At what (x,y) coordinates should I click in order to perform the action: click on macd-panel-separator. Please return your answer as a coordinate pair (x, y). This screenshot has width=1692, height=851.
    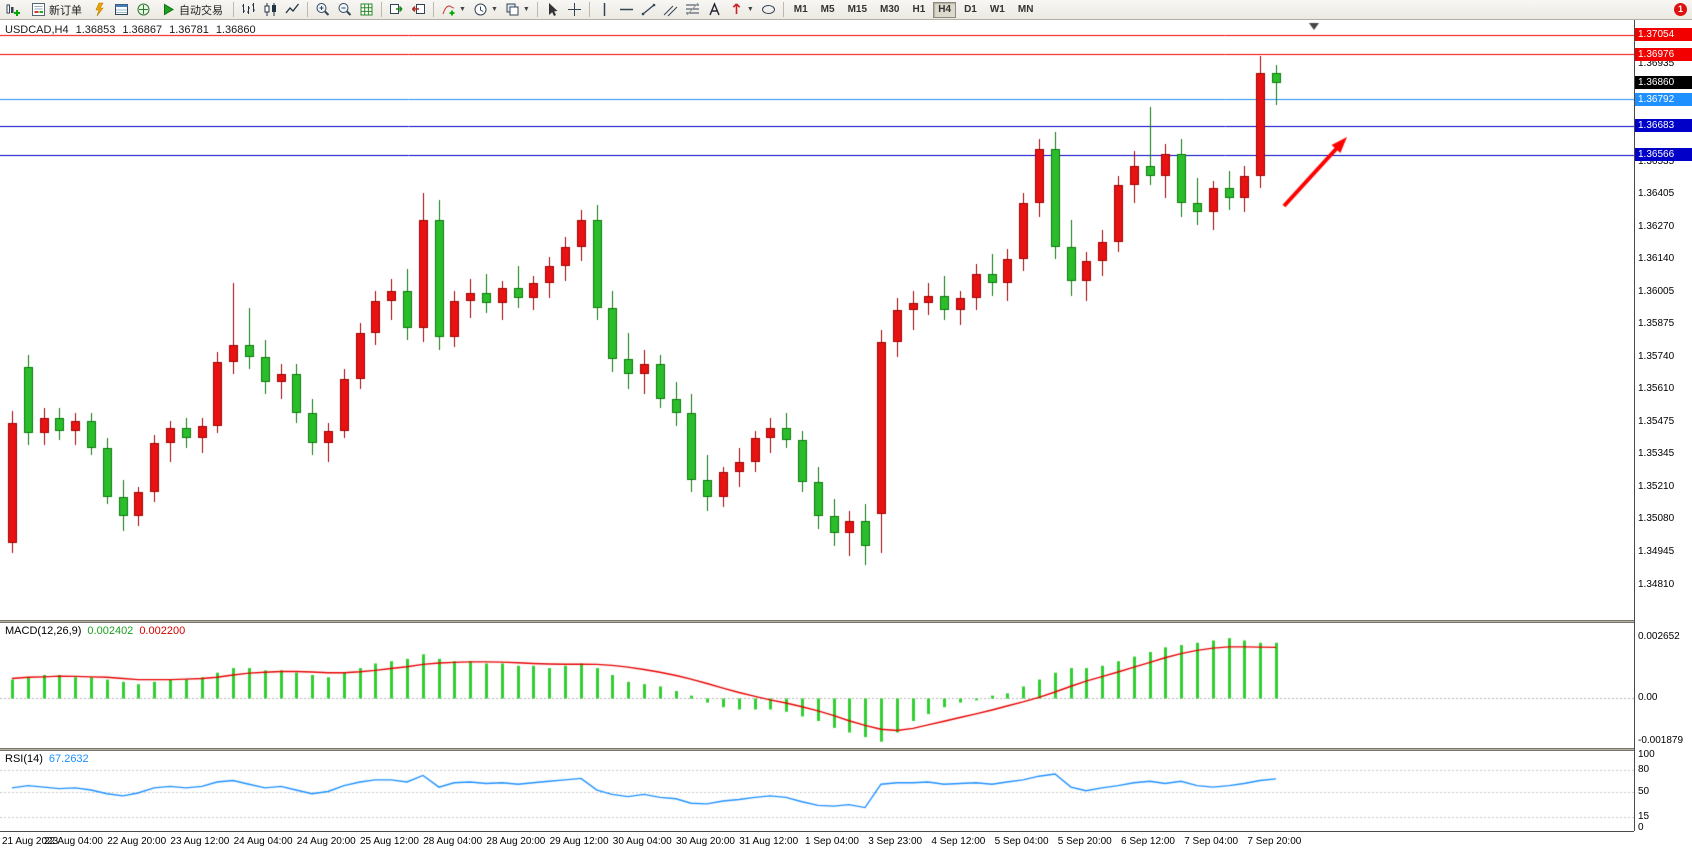
    Looking at the image, I should click on (846, 621).